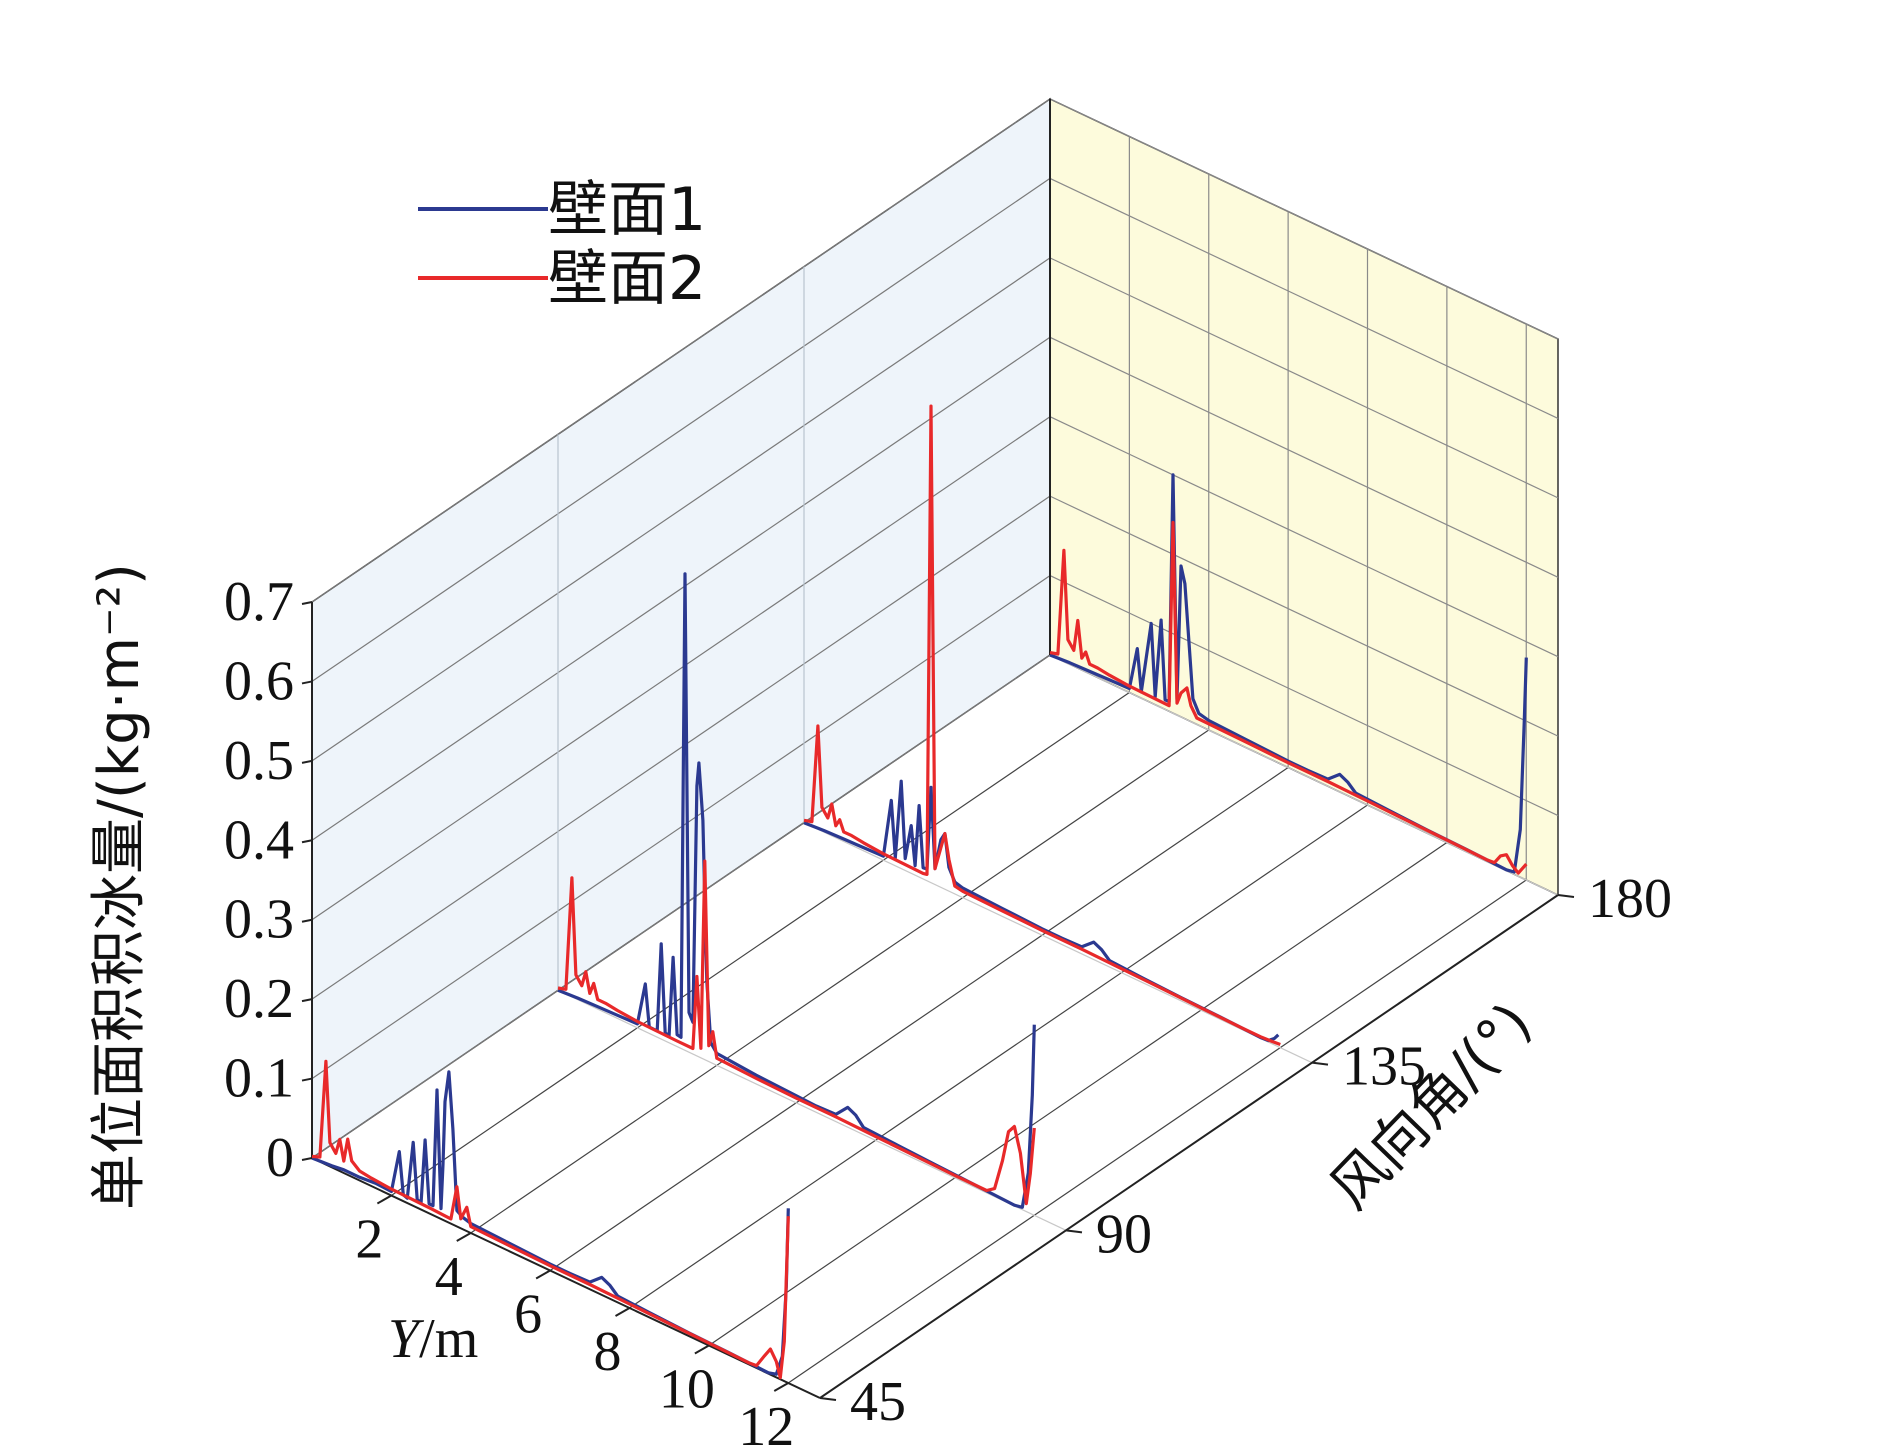  Describe the element at coordinates (259, 681) in the screenshot. I see `z-tick-label: 0.6` at that location.